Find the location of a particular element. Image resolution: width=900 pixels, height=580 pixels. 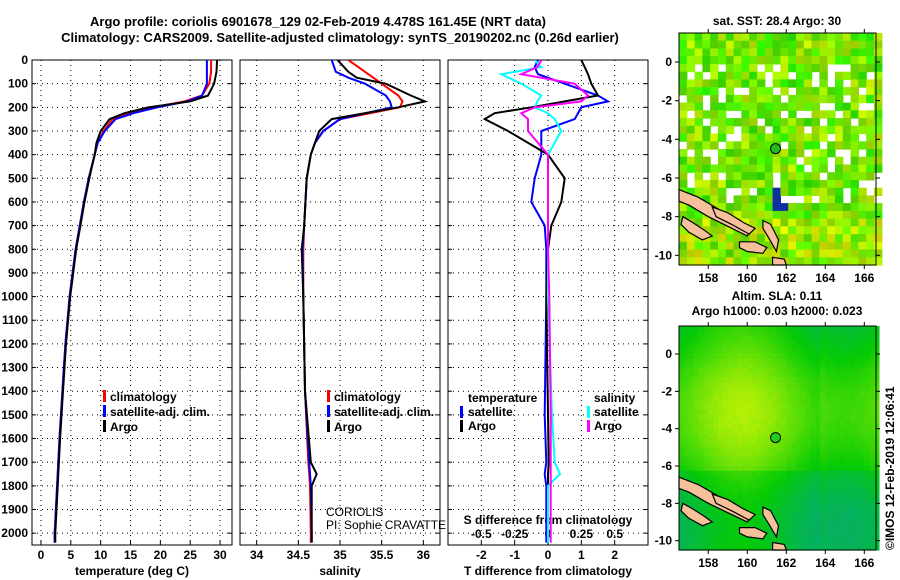

y-tick-label: 300 is located at coordinates (18, 131).